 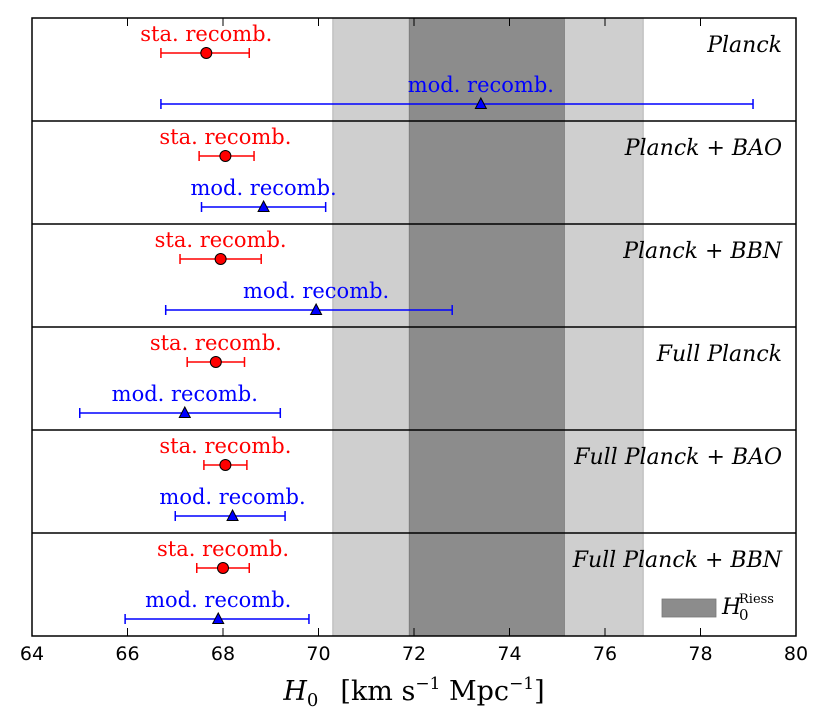 What do you see at coordinates (756, 599) in the screenshot?
I see `legend-label-part: Riess` at bounding box center [756, 599].